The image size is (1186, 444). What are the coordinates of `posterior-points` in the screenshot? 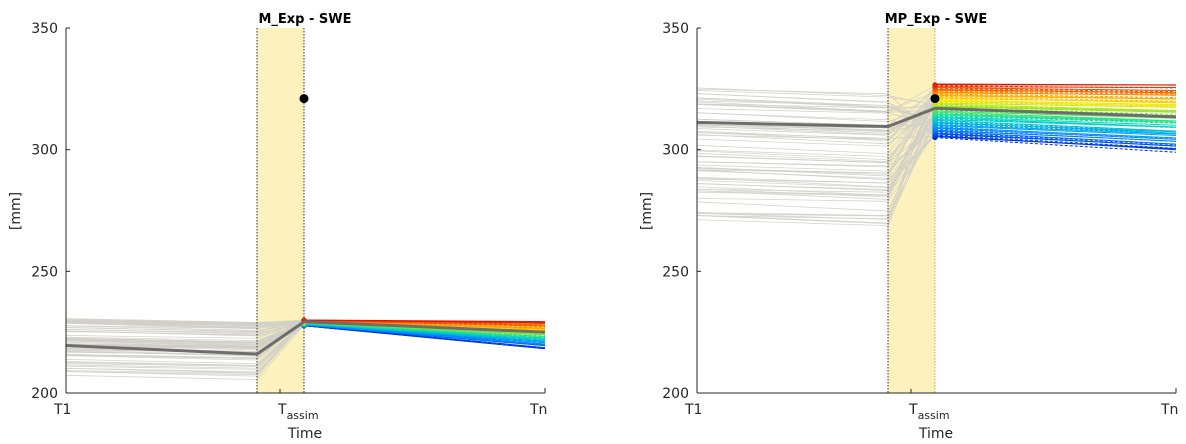 It's located at (935, 111).